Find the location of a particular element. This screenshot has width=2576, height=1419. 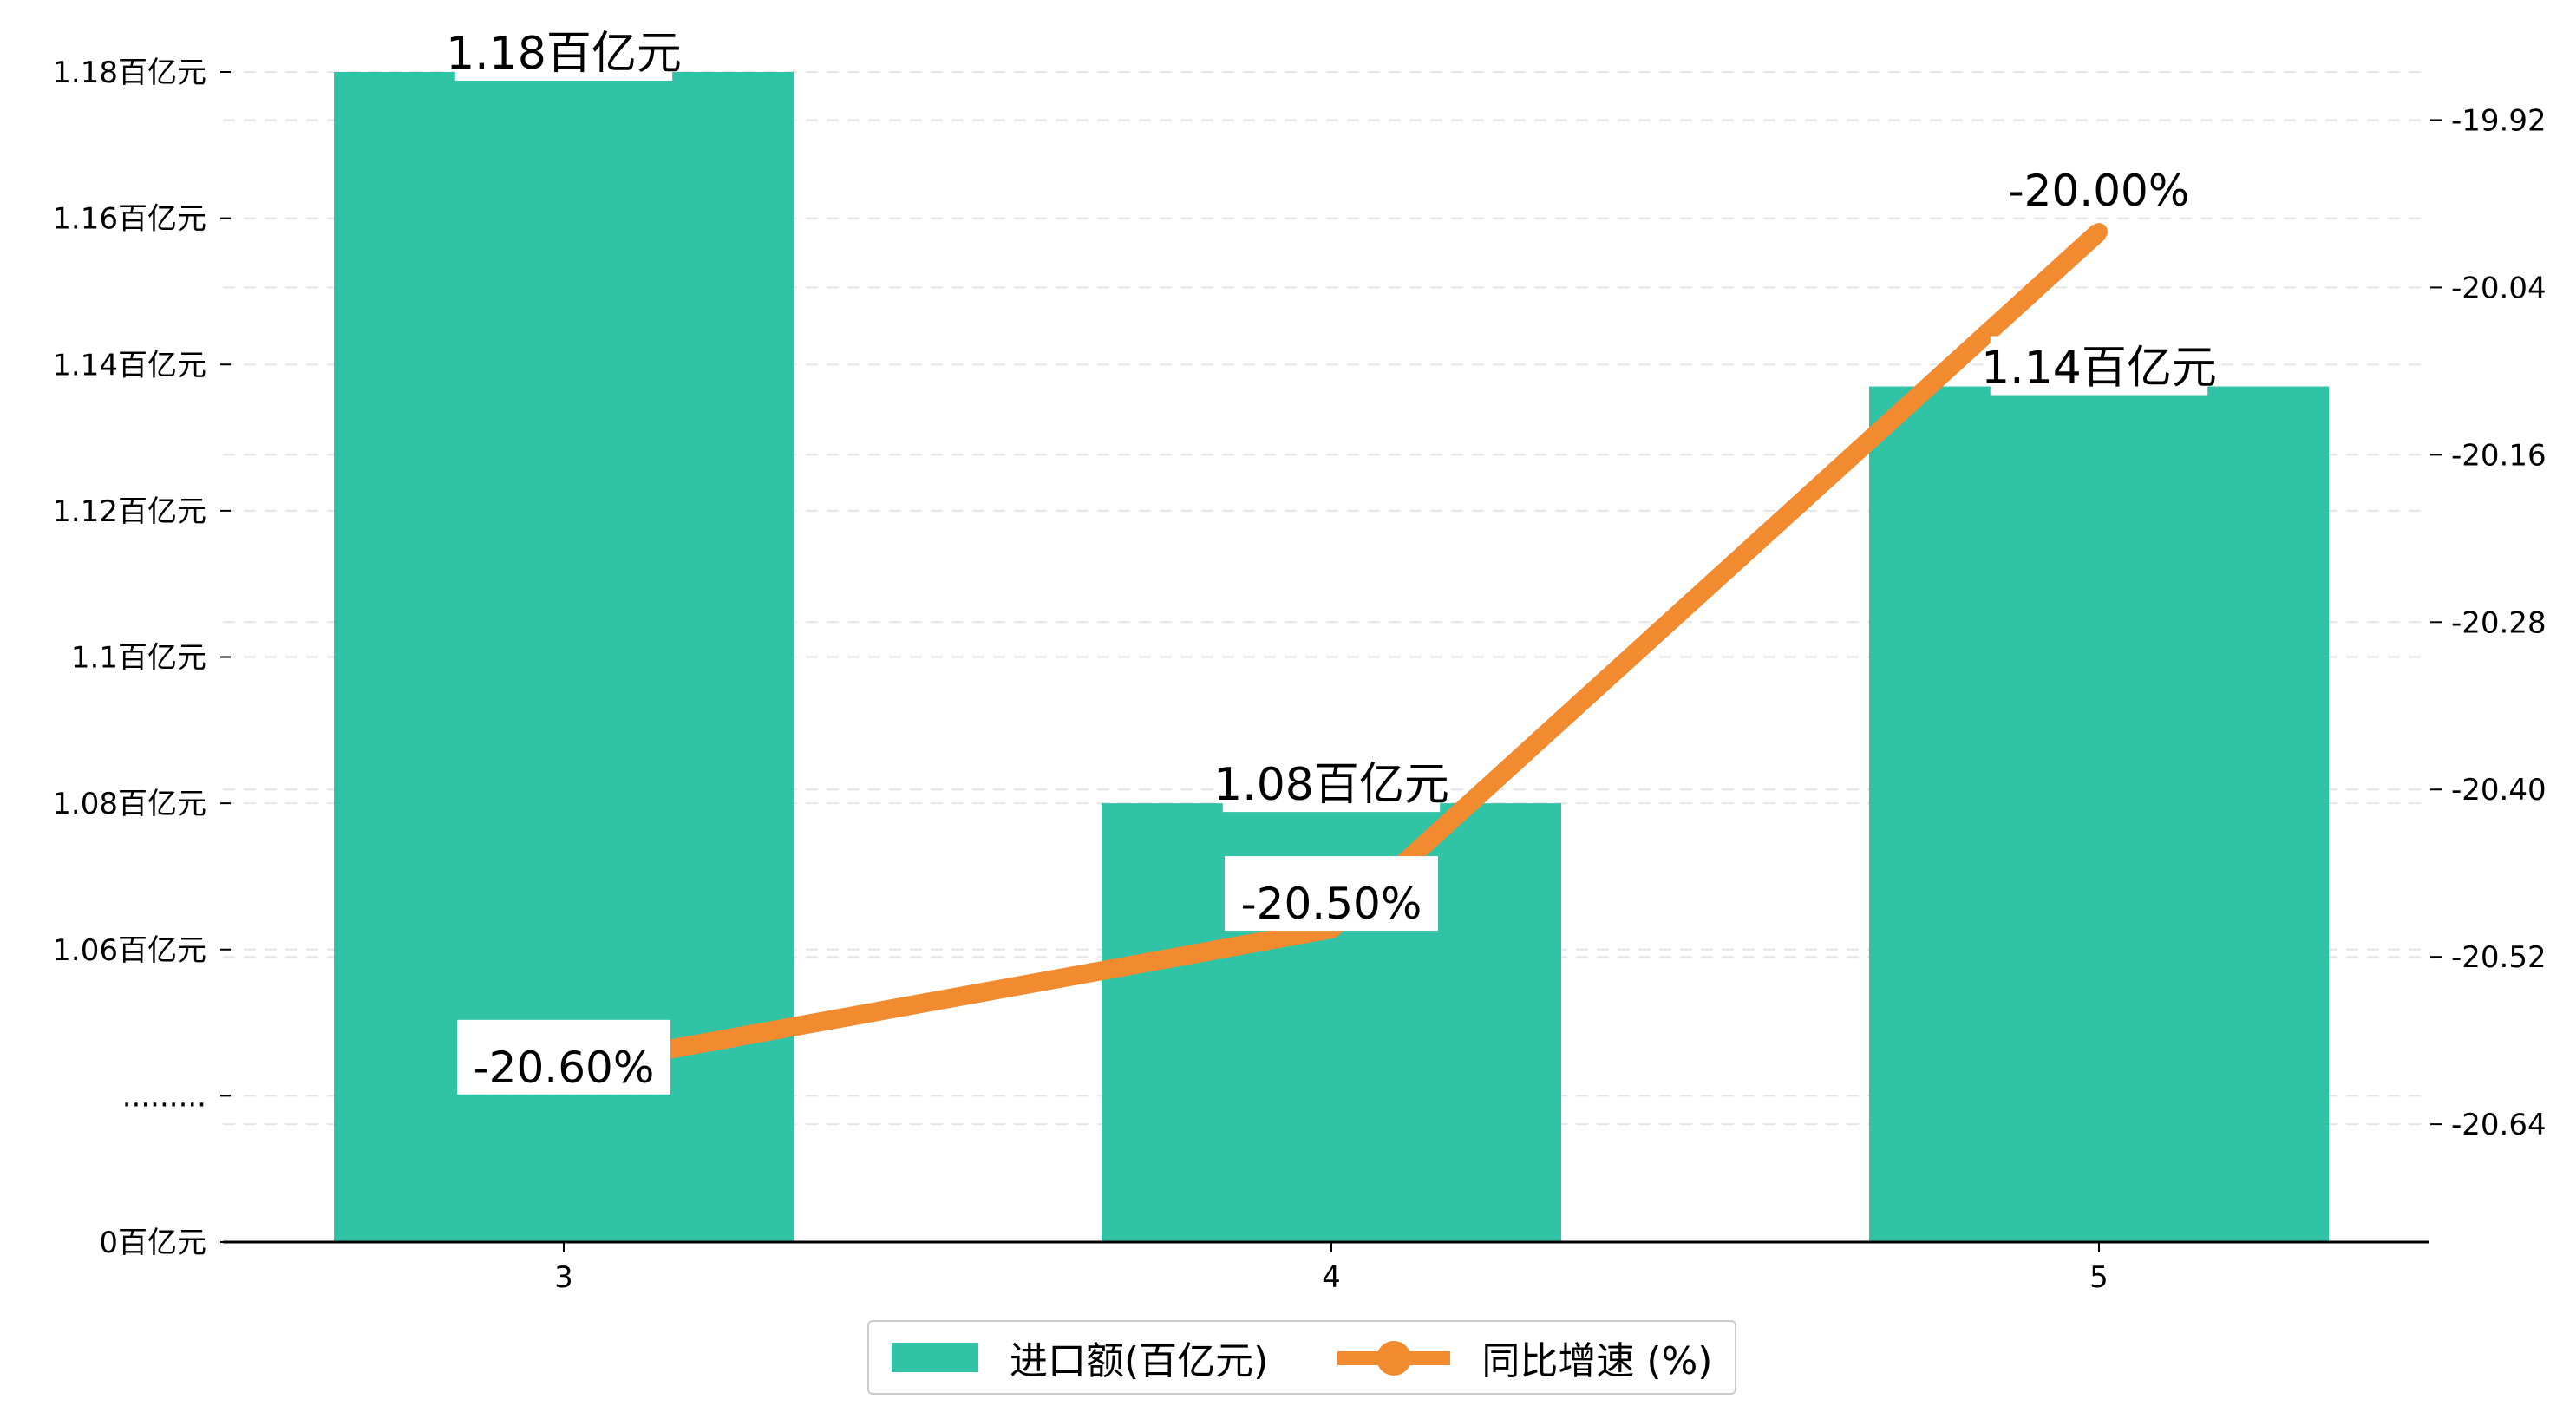

right-tick-label: -20.64 is located at coordinates (2499, 1125).